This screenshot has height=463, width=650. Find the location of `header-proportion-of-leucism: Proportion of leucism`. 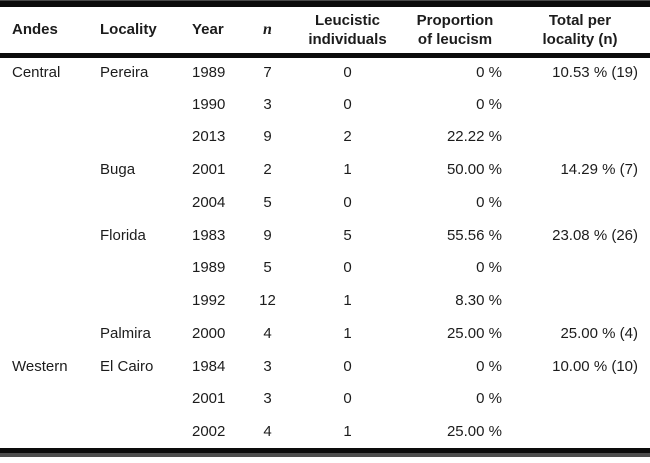

header-proportion-of-leucism: Proportion of leucism is located at coordinates (455, 29).